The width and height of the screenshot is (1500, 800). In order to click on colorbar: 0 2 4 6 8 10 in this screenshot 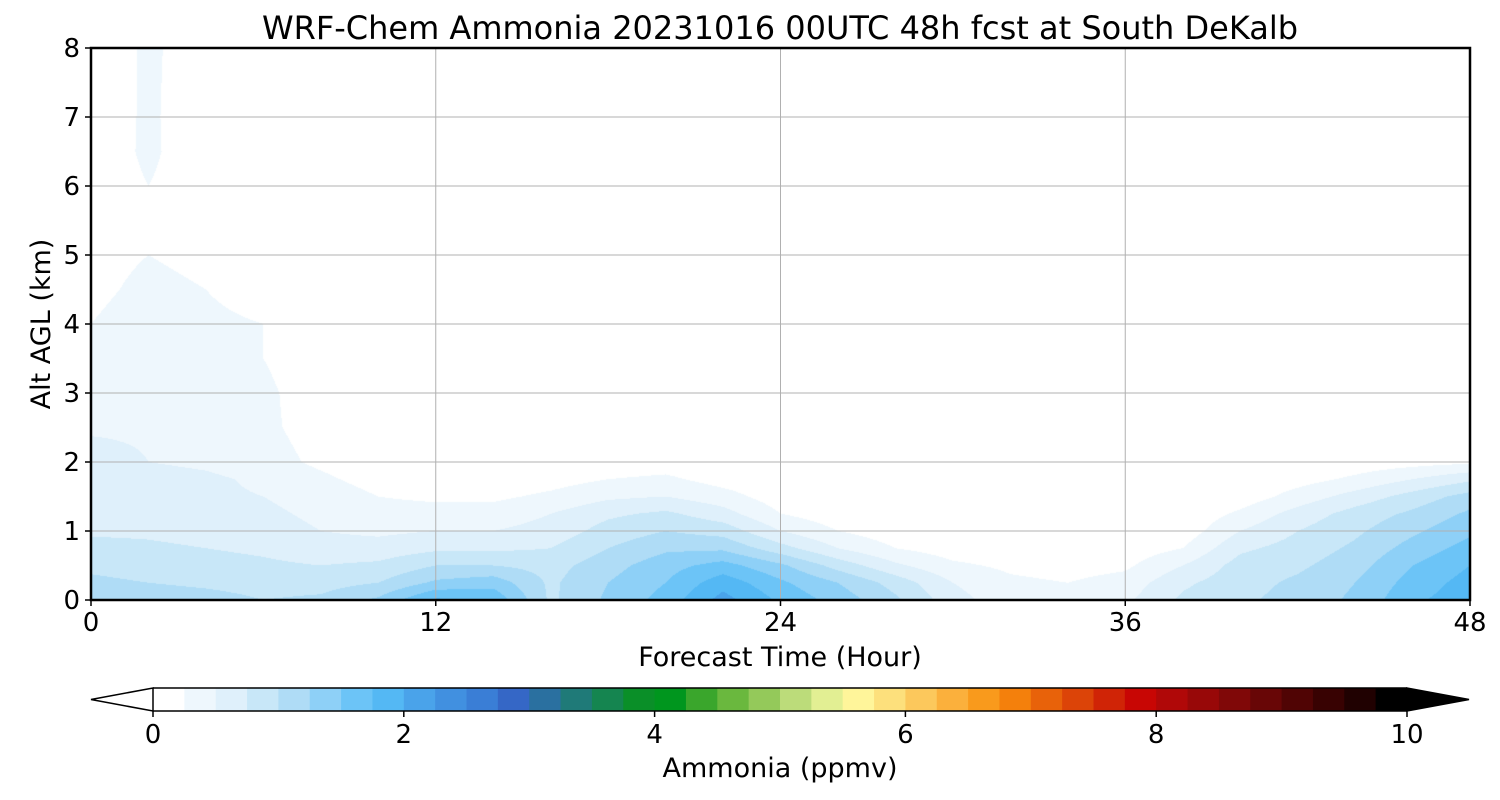, I will do `click(780, 718)`.